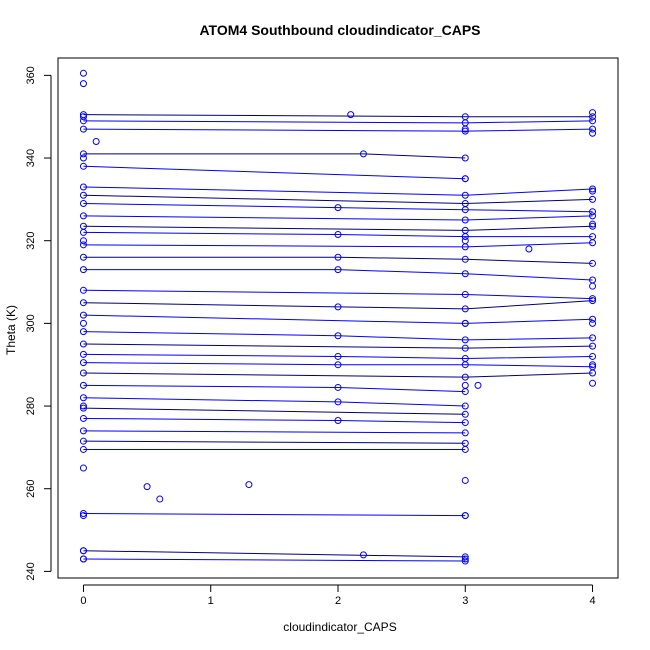  Describe the element at coordinates (31, 406) in the screenshot. I see `y-tick-label: 280` at that location.